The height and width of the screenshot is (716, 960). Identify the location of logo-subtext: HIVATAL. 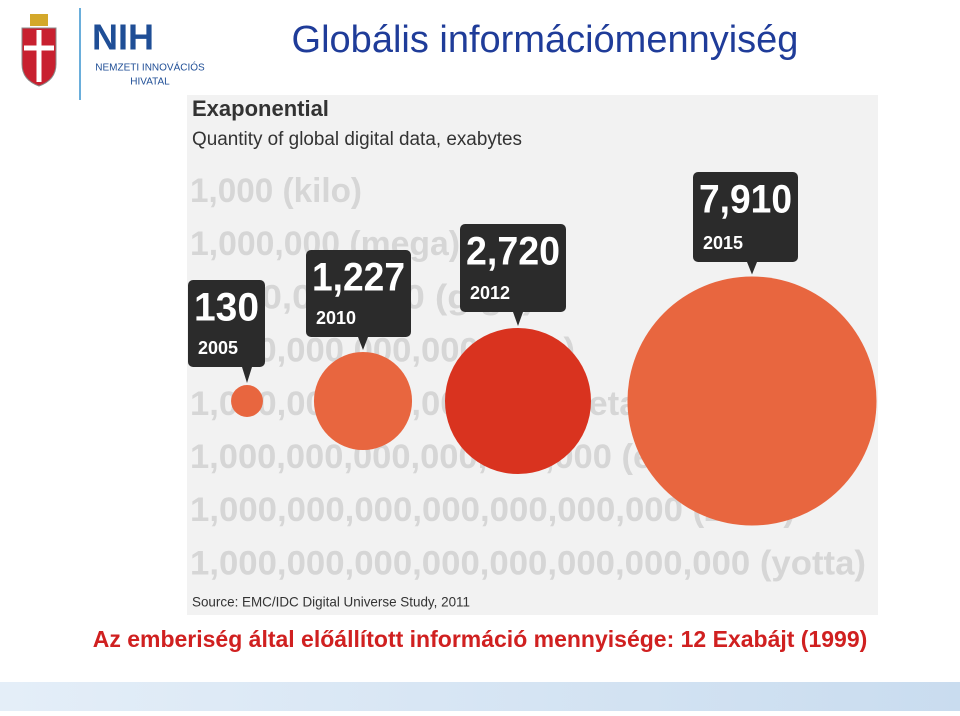
(150, 82).